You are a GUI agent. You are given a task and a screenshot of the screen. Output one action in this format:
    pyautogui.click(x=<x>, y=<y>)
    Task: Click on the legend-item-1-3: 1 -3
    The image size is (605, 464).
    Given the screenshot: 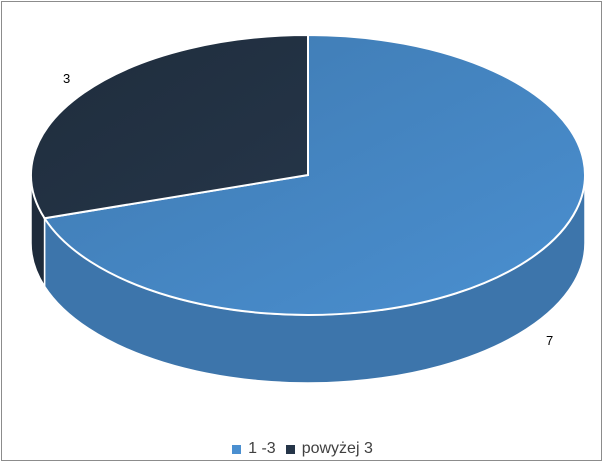 What is the action you would take?
    pyautogui.click(x=254, y=449)
    